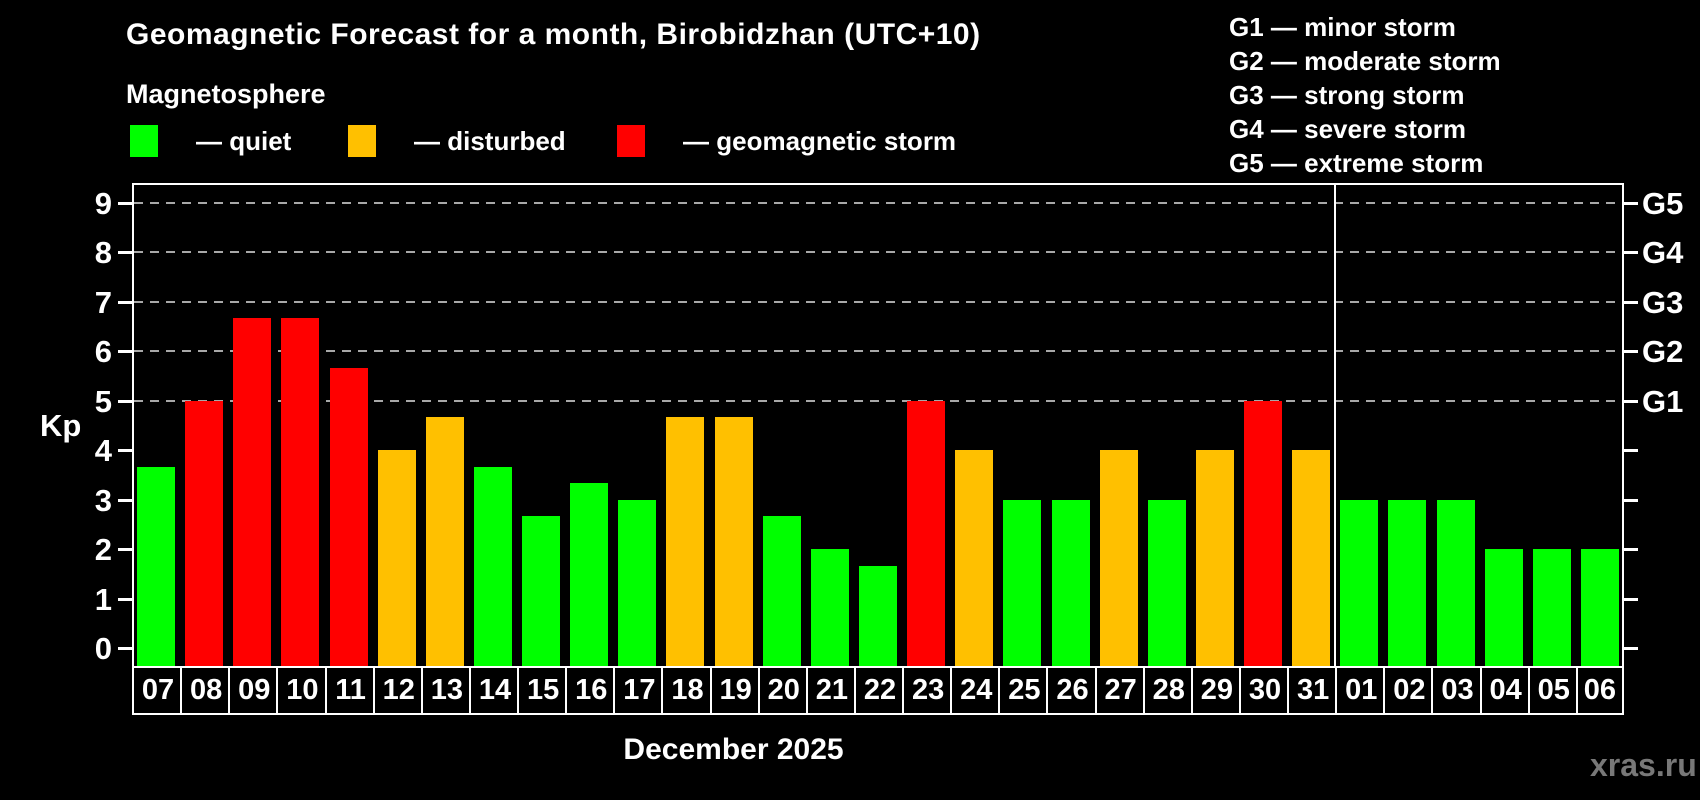 This screenshot has height=800, width=1700. What do you see at coordinates (157, 690) in the screenshot?
I see `date-label-07: 07` at bounding box center [157, 690].